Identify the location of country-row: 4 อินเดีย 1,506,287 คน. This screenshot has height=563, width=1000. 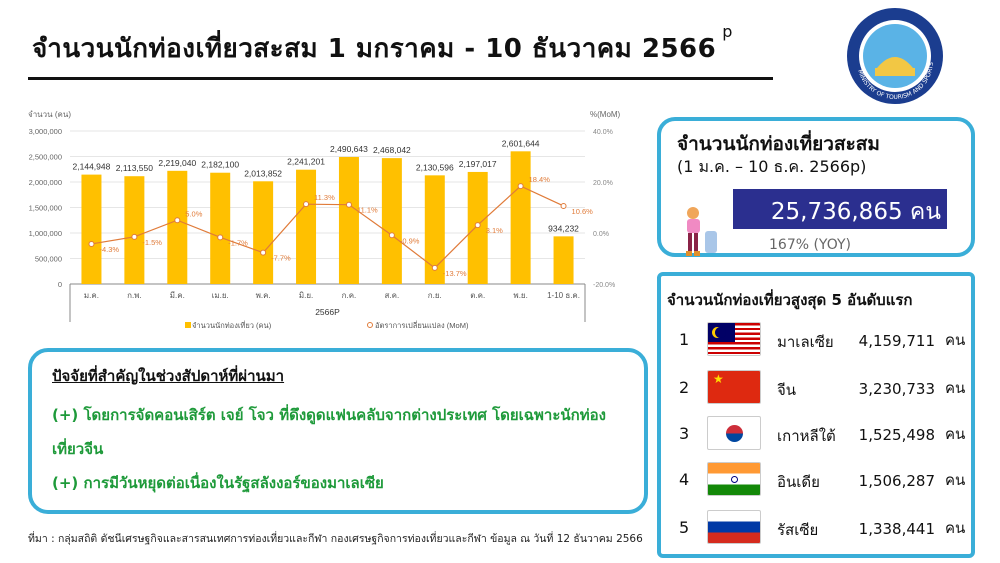
(816, 482).